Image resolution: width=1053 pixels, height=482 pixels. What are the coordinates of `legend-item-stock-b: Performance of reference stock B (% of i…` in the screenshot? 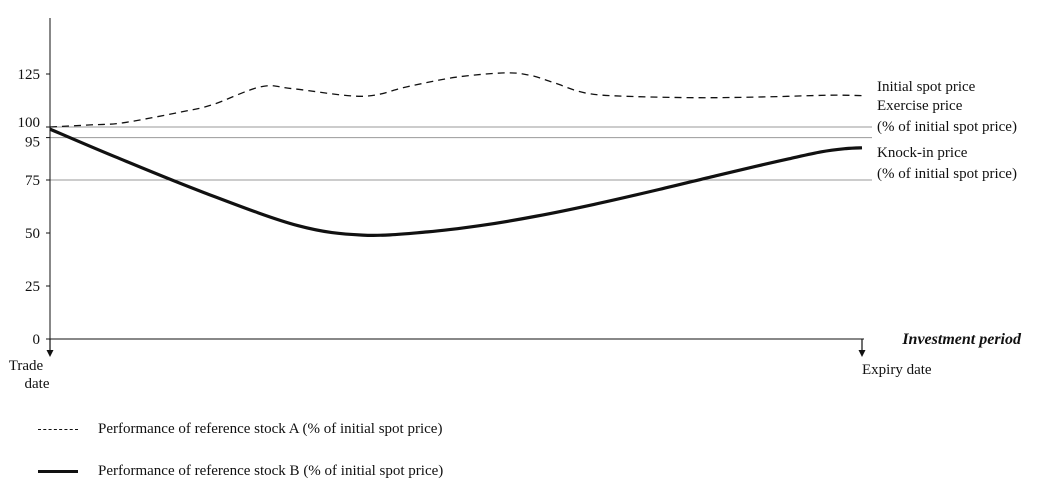 It's located at (240, 471).